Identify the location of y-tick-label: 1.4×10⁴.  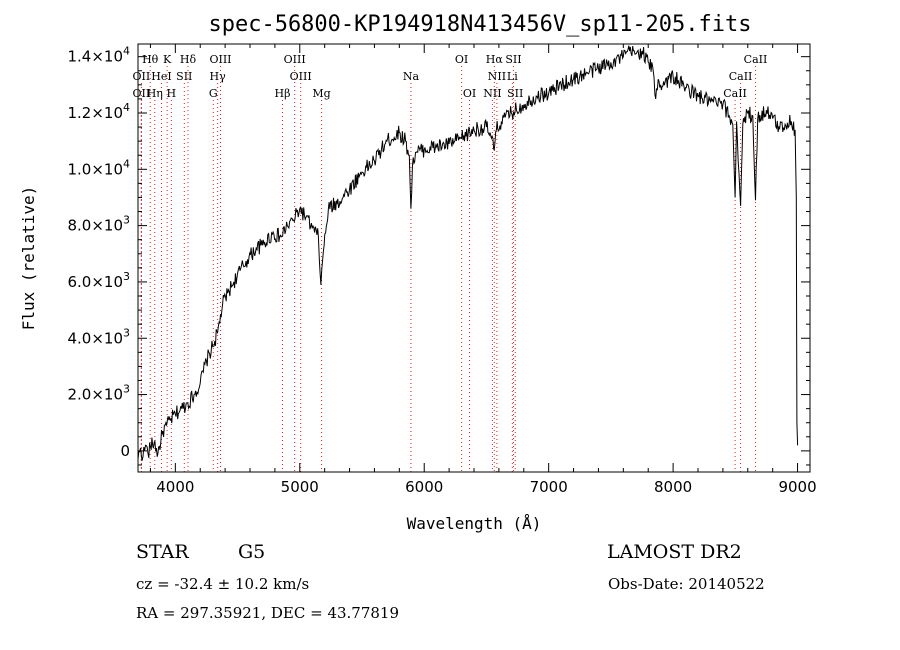
(98, 55).